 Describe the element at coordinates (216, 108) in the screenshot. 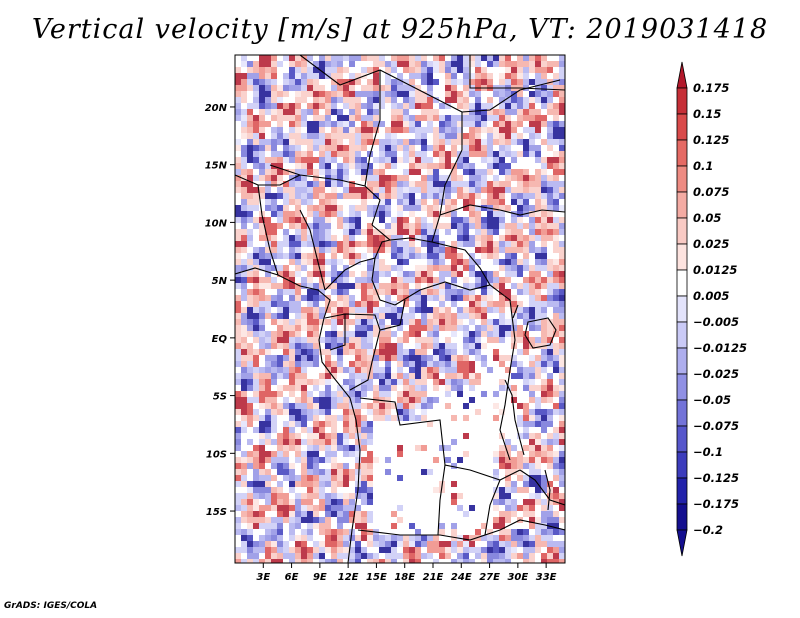

I see `y-tick-label: 20N` at that location.